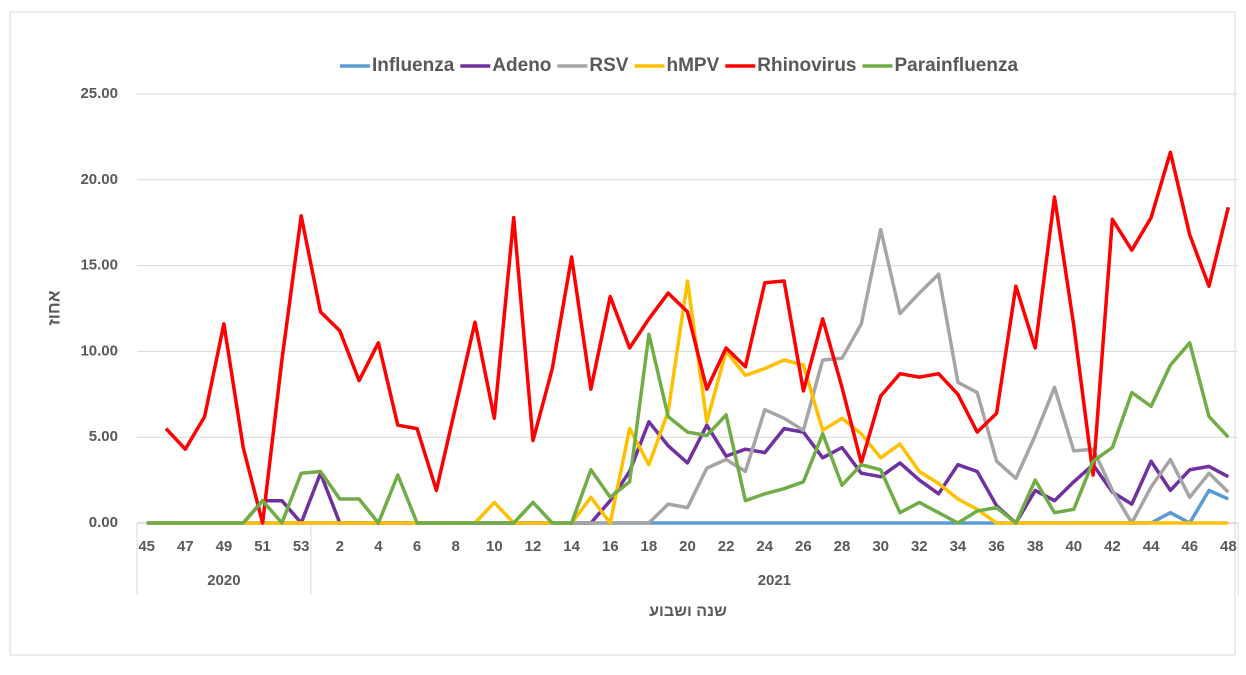 The image size is (1246, 675). I want to click on x-tick-label: 48, so click(1228, 546).